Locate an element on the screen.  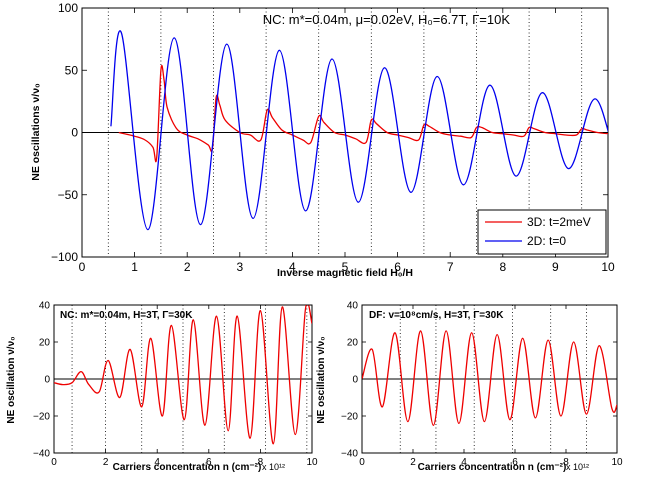
x-tick-label: 3 is located at coordinates (239, 267).